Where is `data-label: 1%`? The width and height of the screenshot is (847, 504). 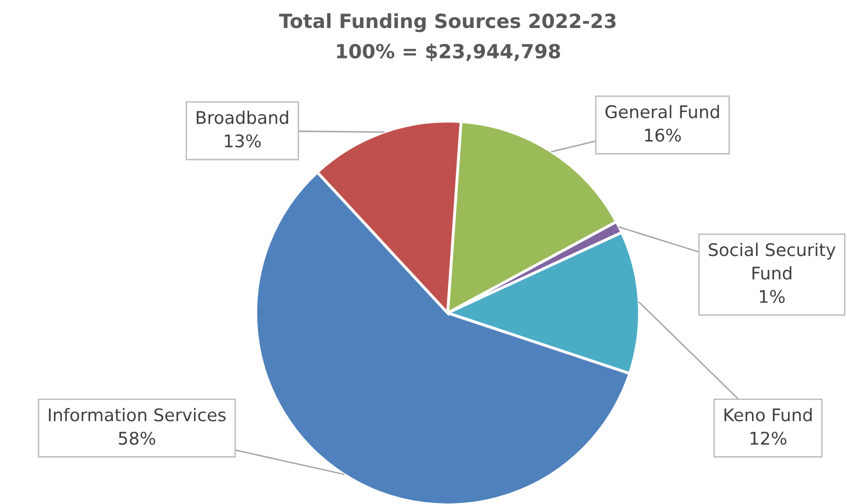 data-label: 1% is located at coordinates (772, 297).